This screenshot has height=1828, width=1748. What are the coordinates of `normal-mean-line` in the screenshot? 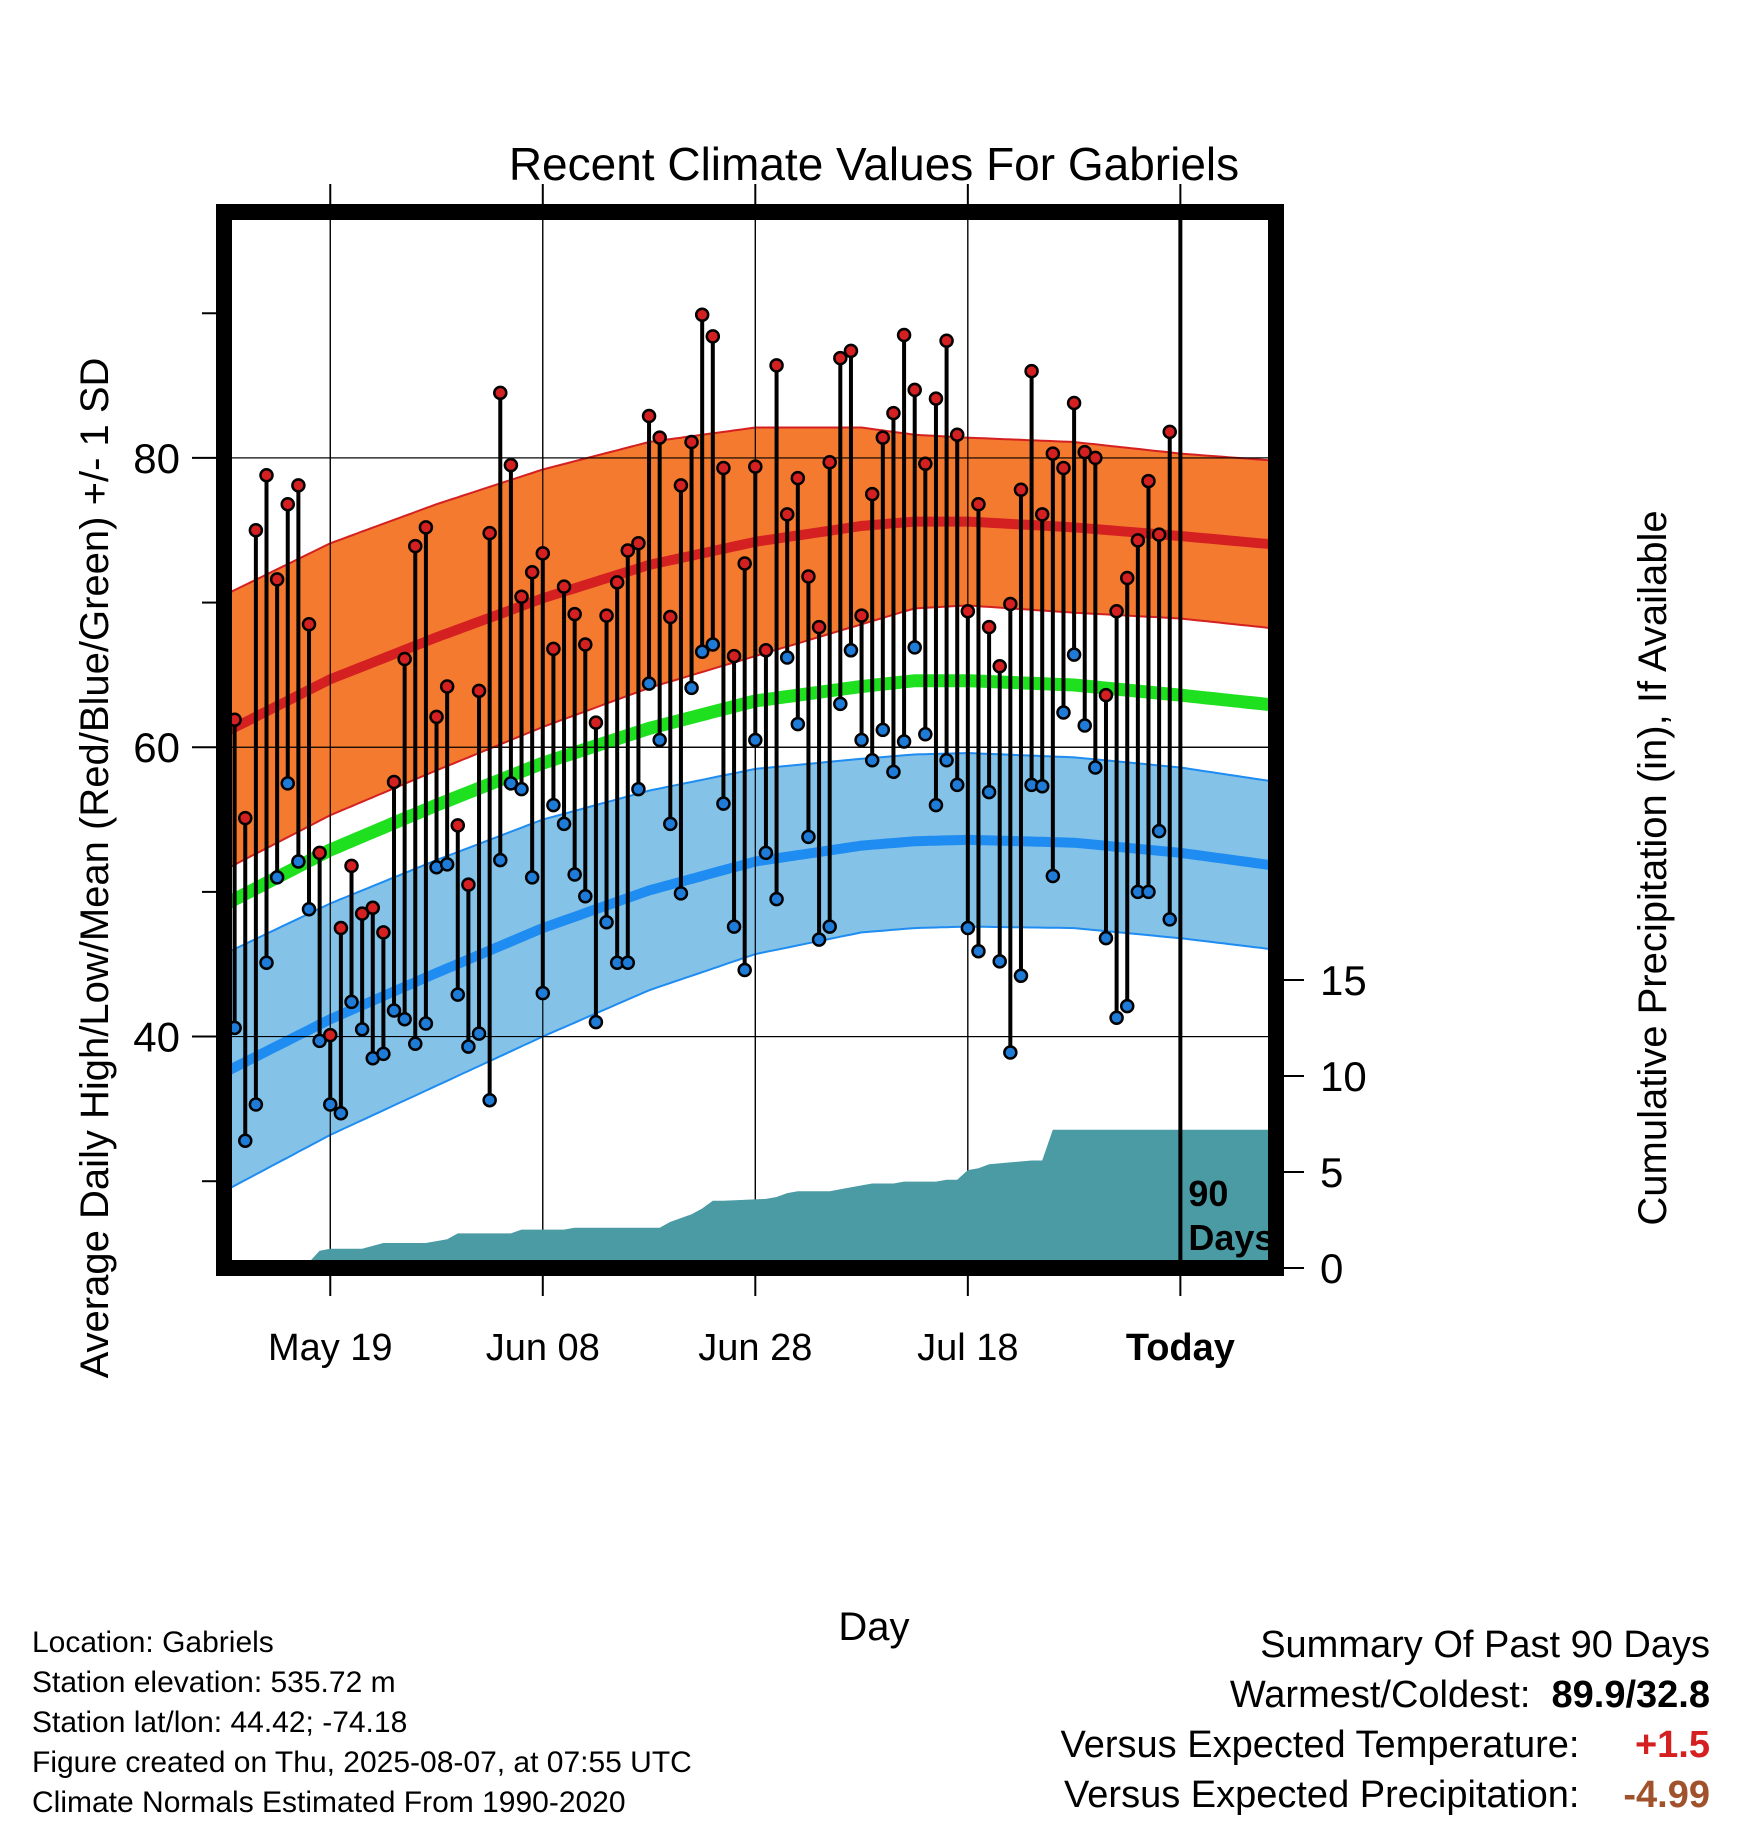 It's located at (749, 792).